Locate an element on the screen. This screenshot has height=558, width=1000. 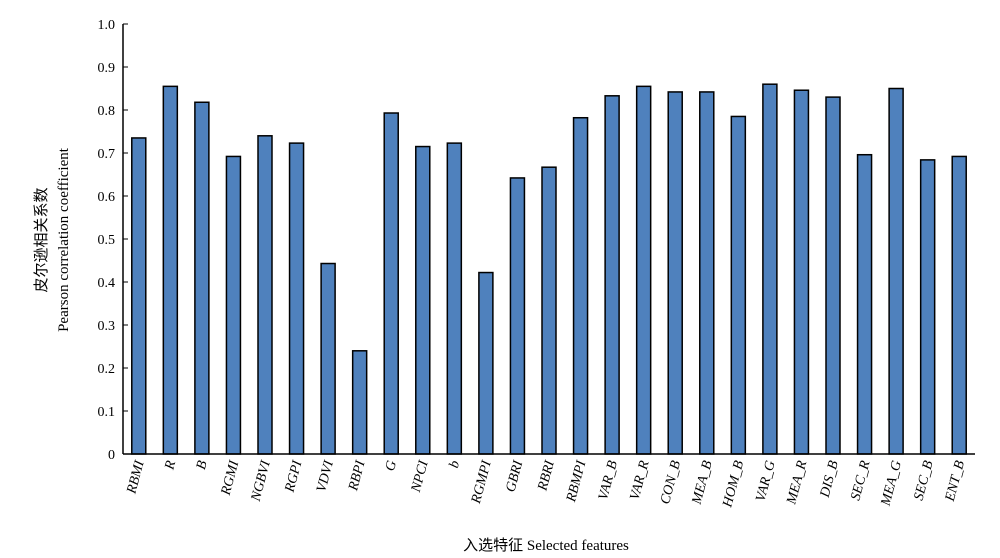
x-tick-label: VDVI is located at coordinates (325, 476).